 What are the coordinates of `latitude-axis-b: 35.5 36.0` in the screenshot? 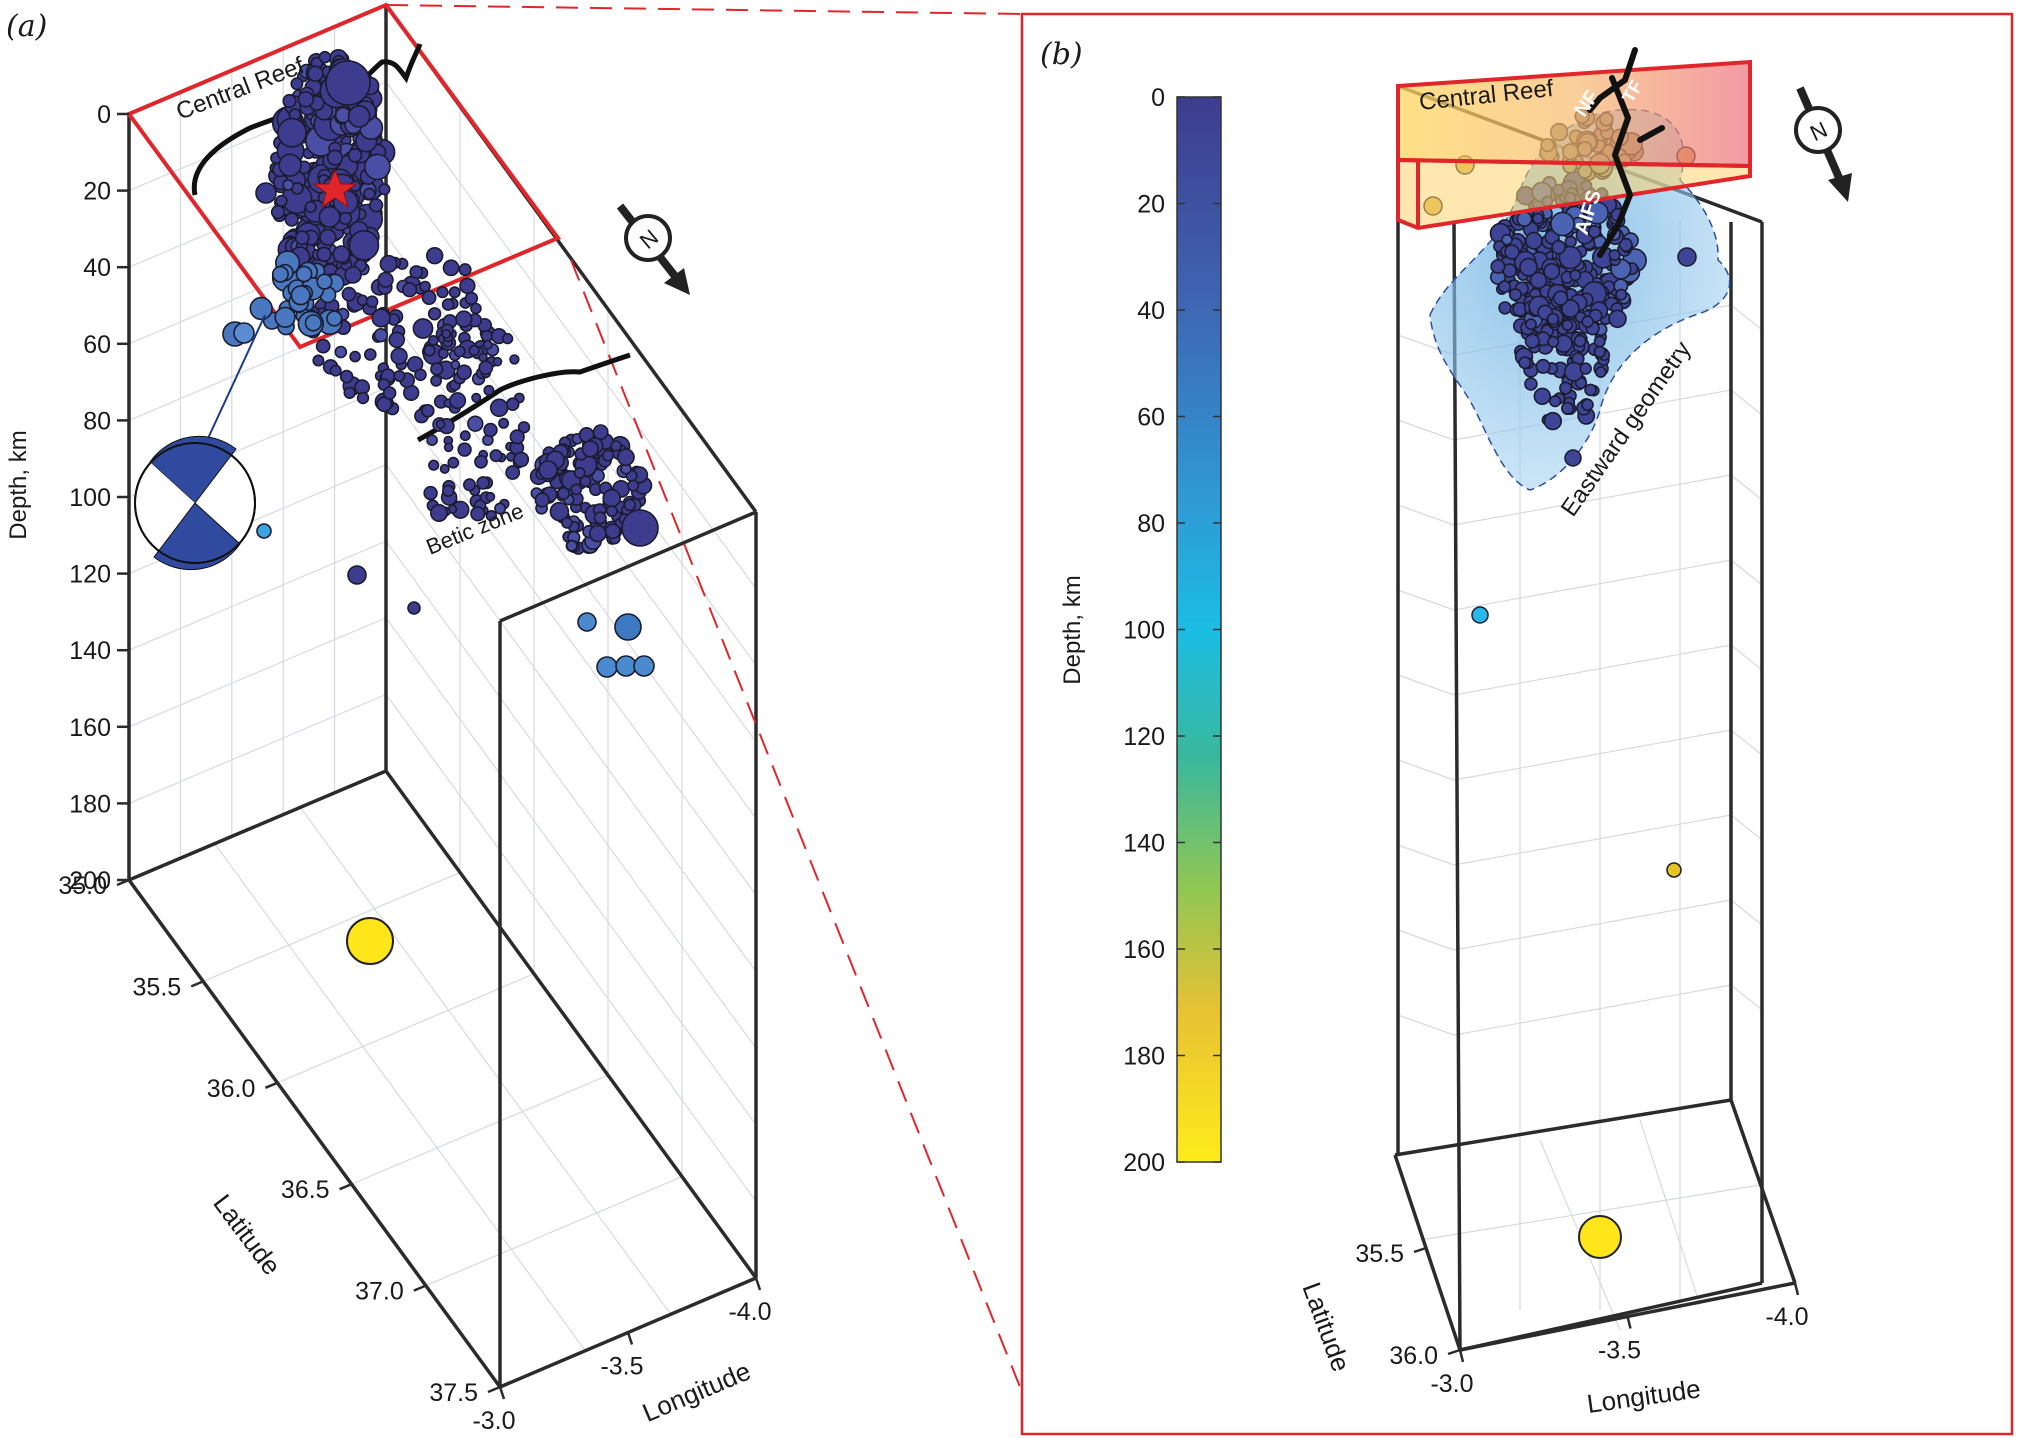 It's located at (1408, 1305).